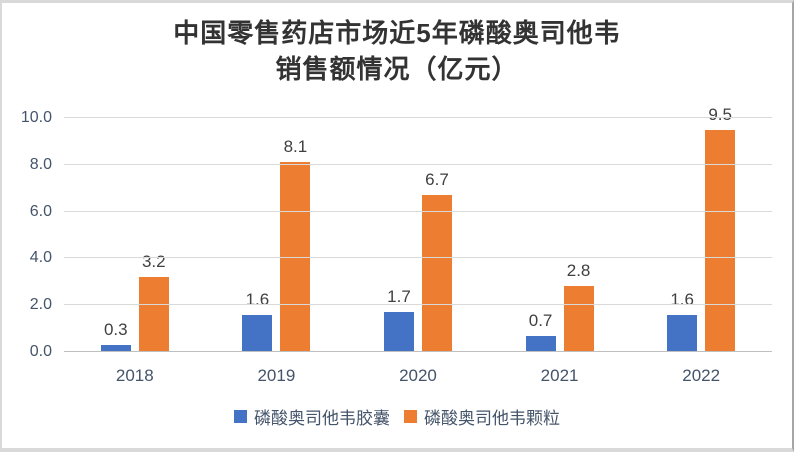  Describe the element at coordinates (397, 69) in the screenshot. I see `chart-title-line-2: 销售额情况（亿元）` at that location.